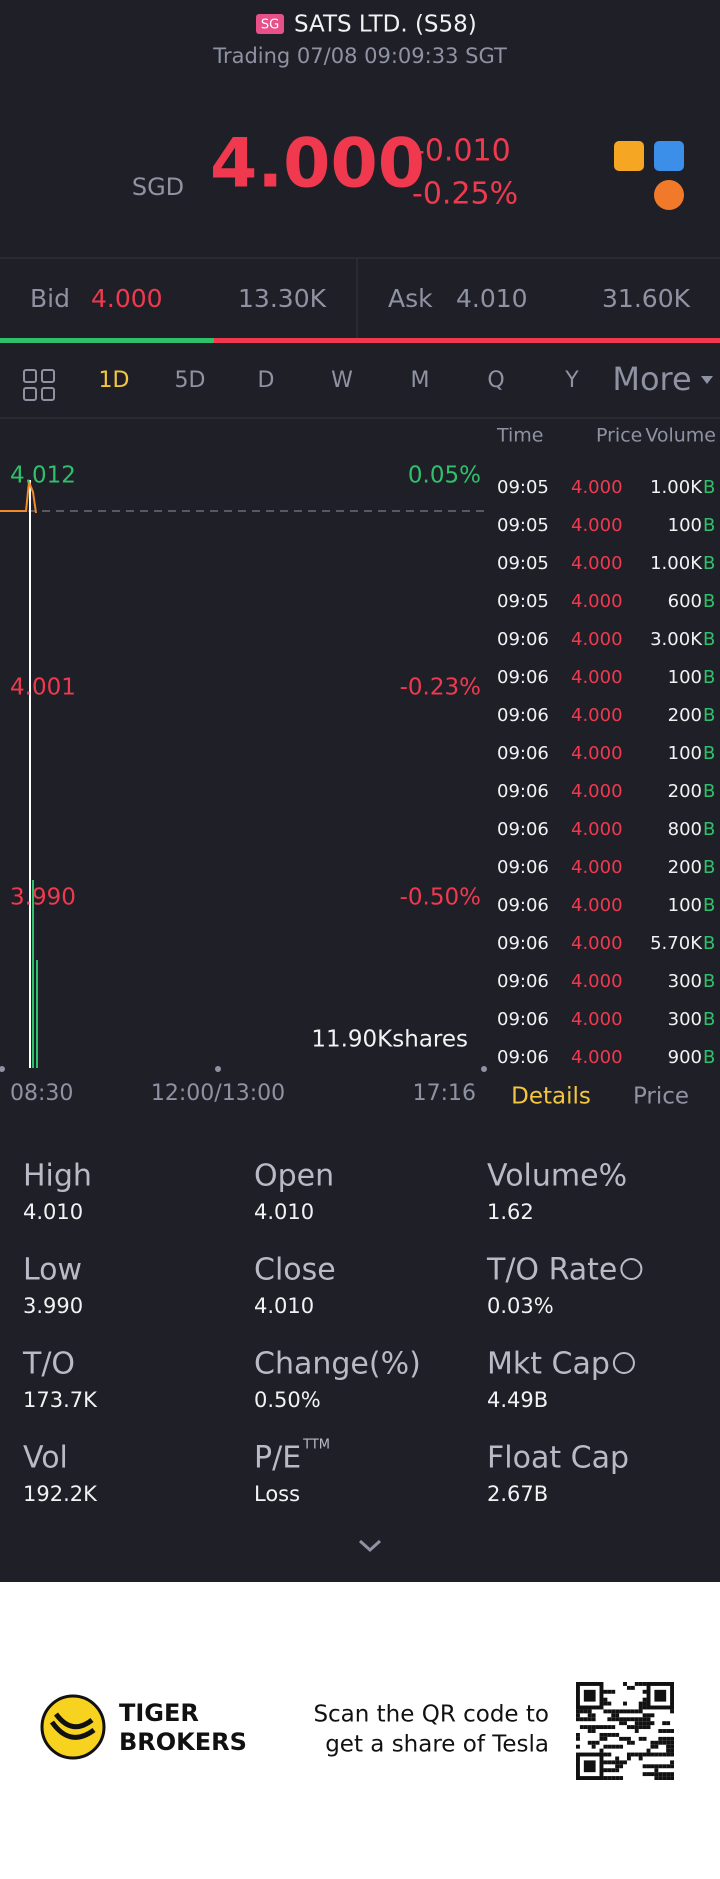  What do you see at coordinates (444, 476) in the screenshot?
I see `pct-axis-label: 0.05%` at bounding box center [444, 476].